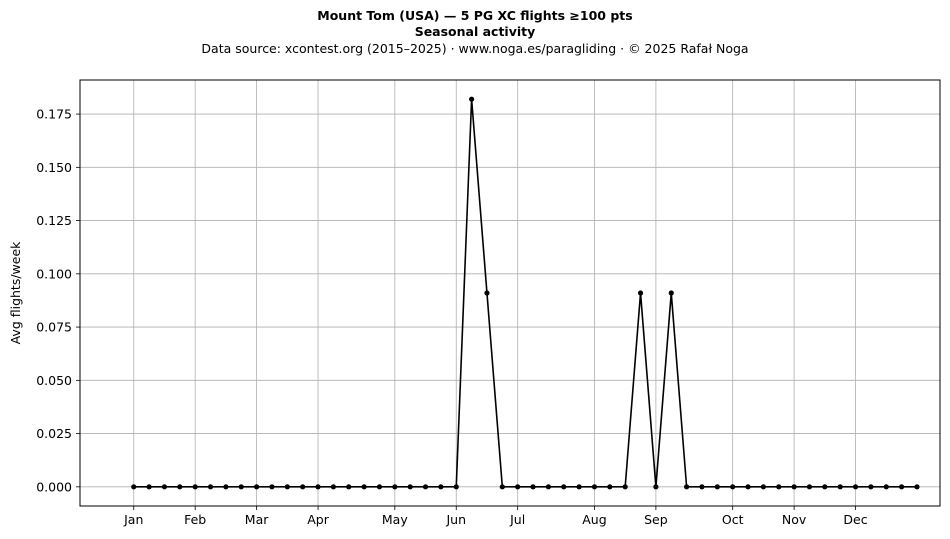  Describe the element at coordinates (517, 519) in the screenshot. I see `x-tick-label: Jul` at that location.